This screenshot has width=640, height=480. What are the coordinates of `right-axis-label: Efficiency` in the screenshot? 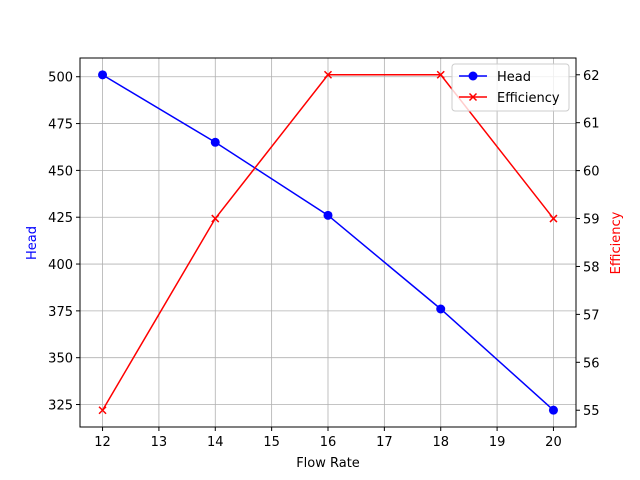 It's located at (616, 242).